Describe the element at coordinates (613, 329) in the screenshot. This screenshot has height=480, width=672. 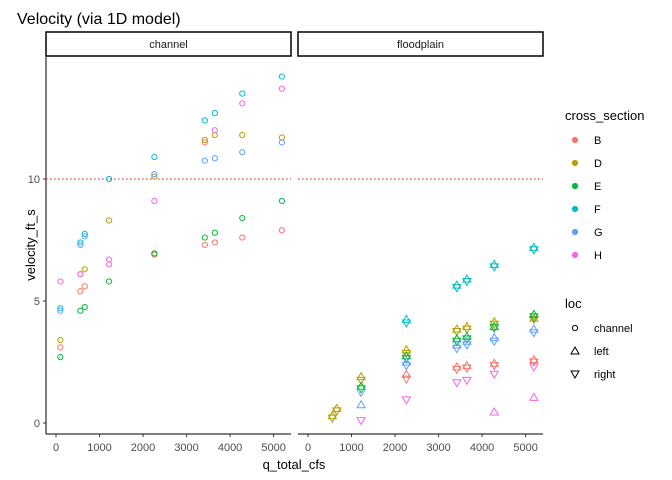
I see `legend-label-shape: channel` at that location.